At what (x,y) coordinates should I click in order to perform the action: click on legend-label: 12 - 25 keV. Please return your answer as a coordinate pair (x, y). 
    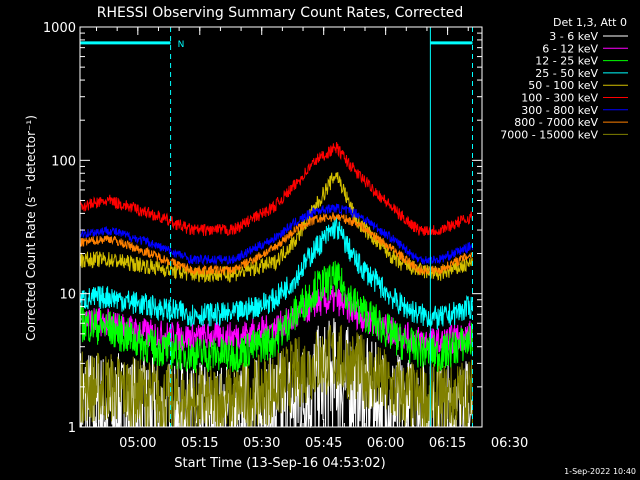
    Looking at the image, I should click on (566, 61).